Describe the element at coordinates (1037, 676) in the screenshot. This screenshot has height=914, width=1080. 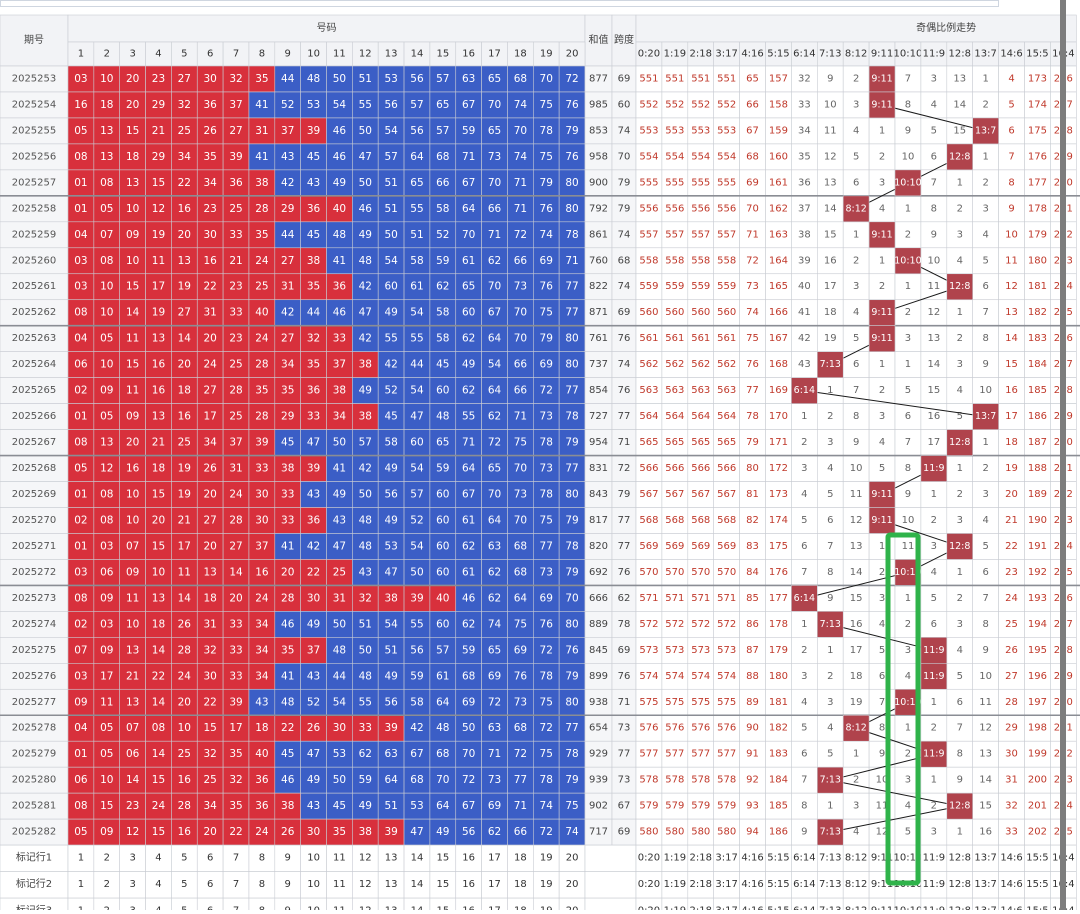
I see `miss-count: 196` at that location.